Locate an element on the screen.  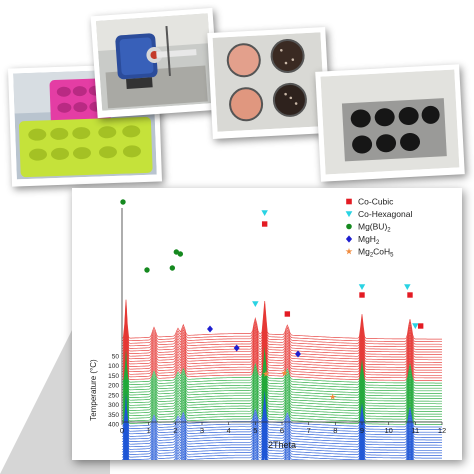
pellets-image is located at coordinates (269, 82).